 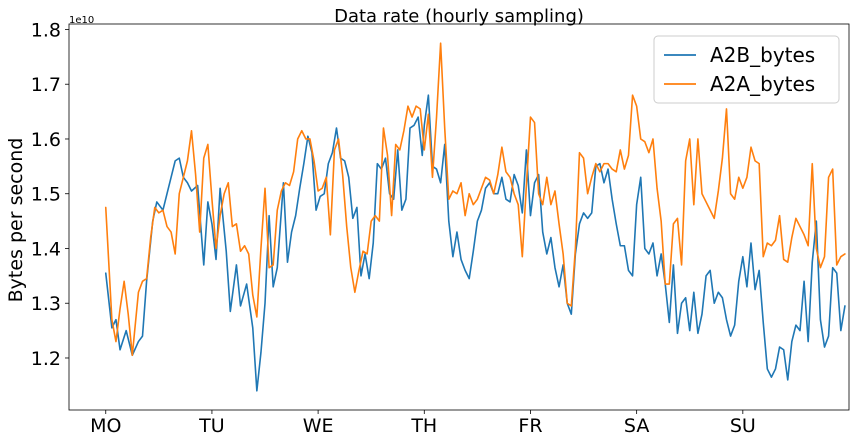 What do you see at coordinates (530, 426) in the screenshot?
I see `x-tick-label-4: FR` at bounding box center [530, 426].